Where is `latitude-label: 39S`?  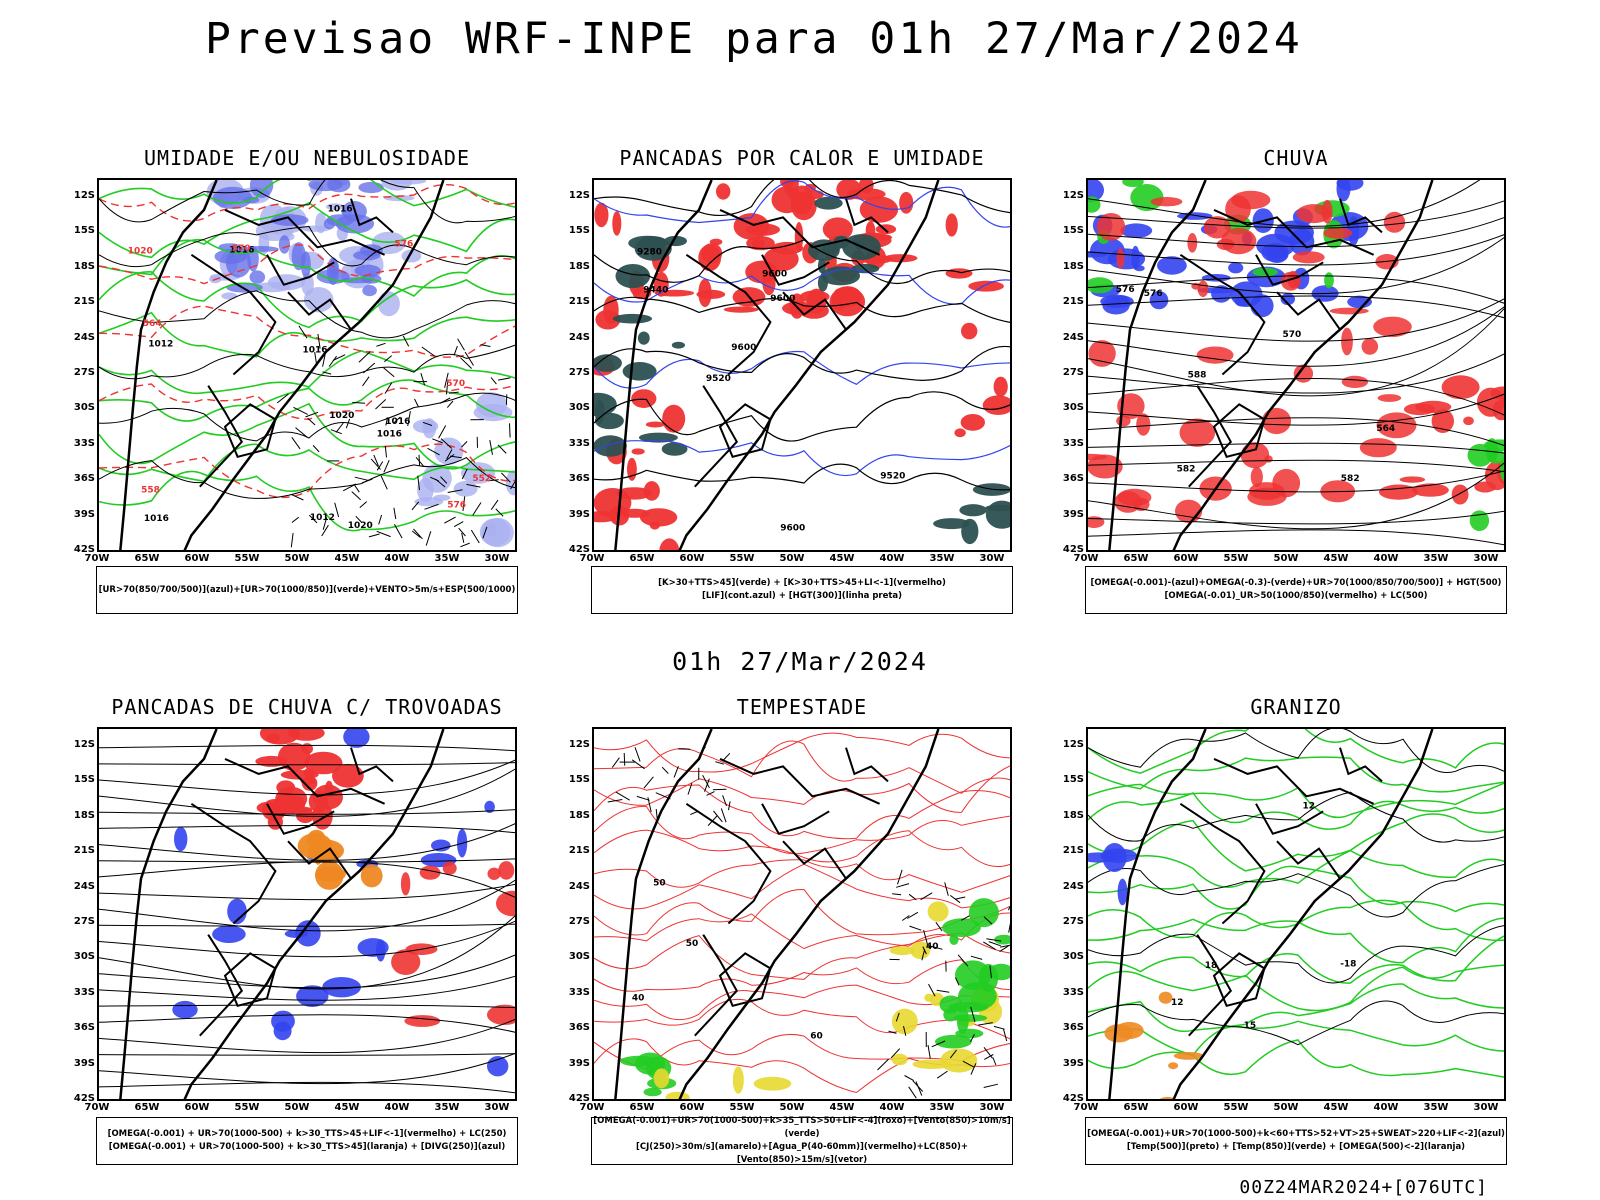 latitude-label: 39S is located at coordinates (1073, 1063).